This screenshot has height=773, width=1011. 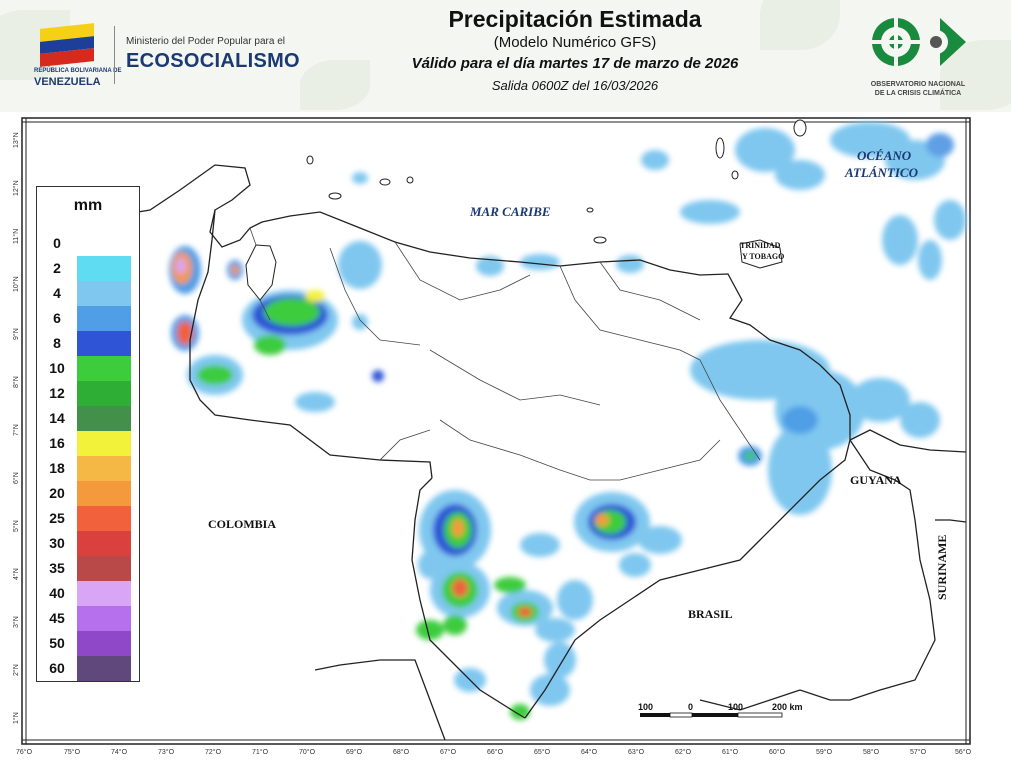 I want to click on lon-tick: 73°O, so click(x=166, y=752).